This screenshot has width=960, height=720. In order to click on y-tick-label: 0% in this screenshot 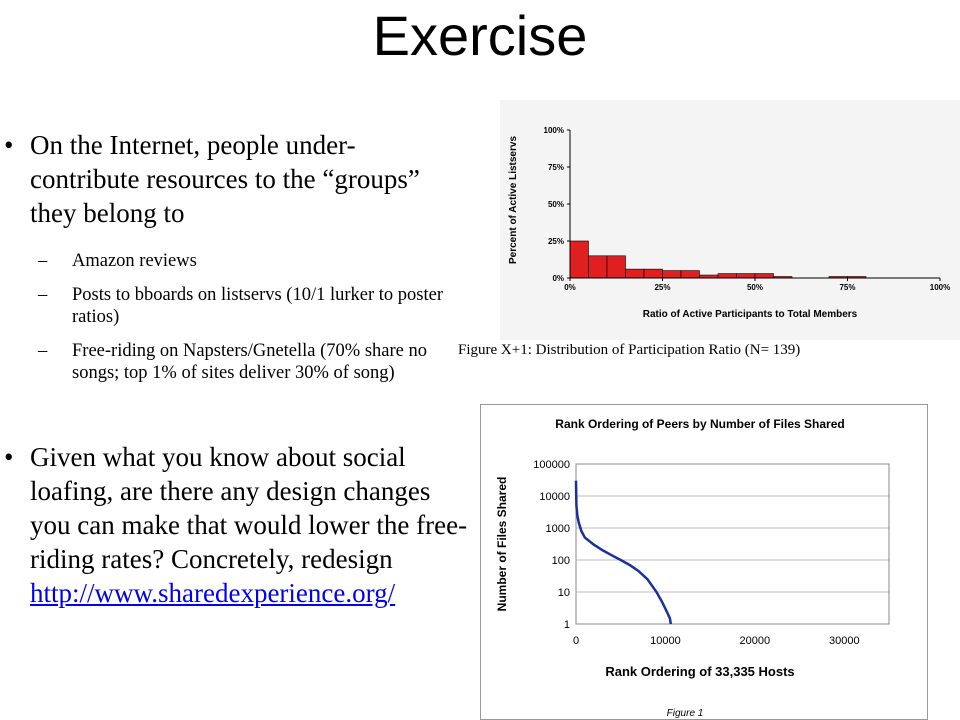, I will do `click(558, 278)`.